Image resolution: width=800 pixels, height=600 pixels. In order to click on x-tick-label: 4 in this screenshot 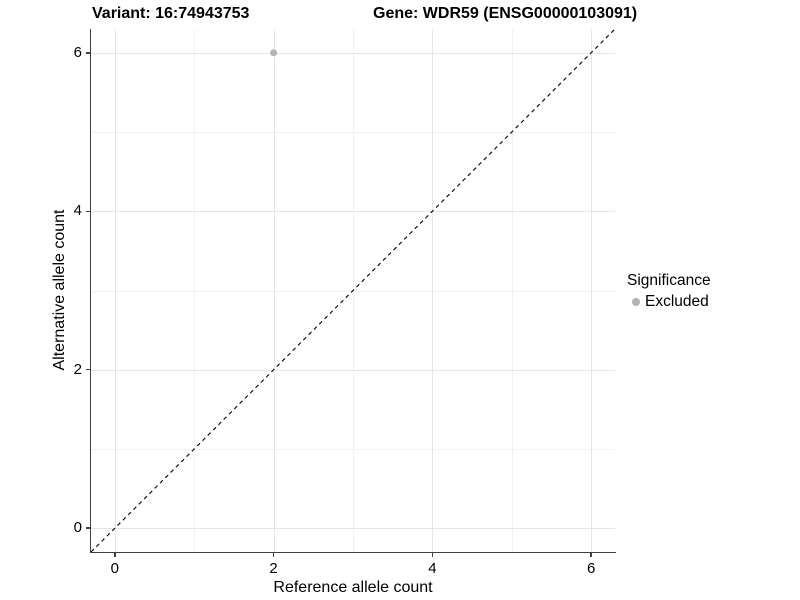, I will do `click(432, 568)`.